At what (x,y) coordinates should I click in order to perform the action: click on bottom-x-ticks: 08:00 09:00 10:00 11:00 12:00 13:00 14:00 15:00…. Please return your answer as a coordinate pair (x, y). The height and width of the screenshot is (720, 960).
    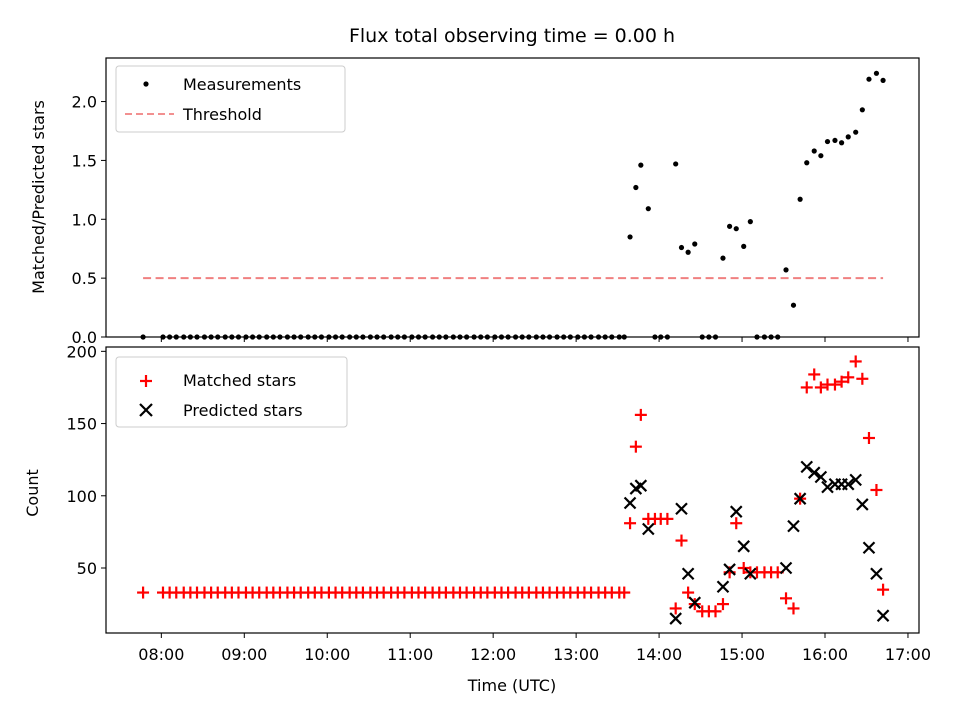
    Looking at the image, I should click on (534, 648).